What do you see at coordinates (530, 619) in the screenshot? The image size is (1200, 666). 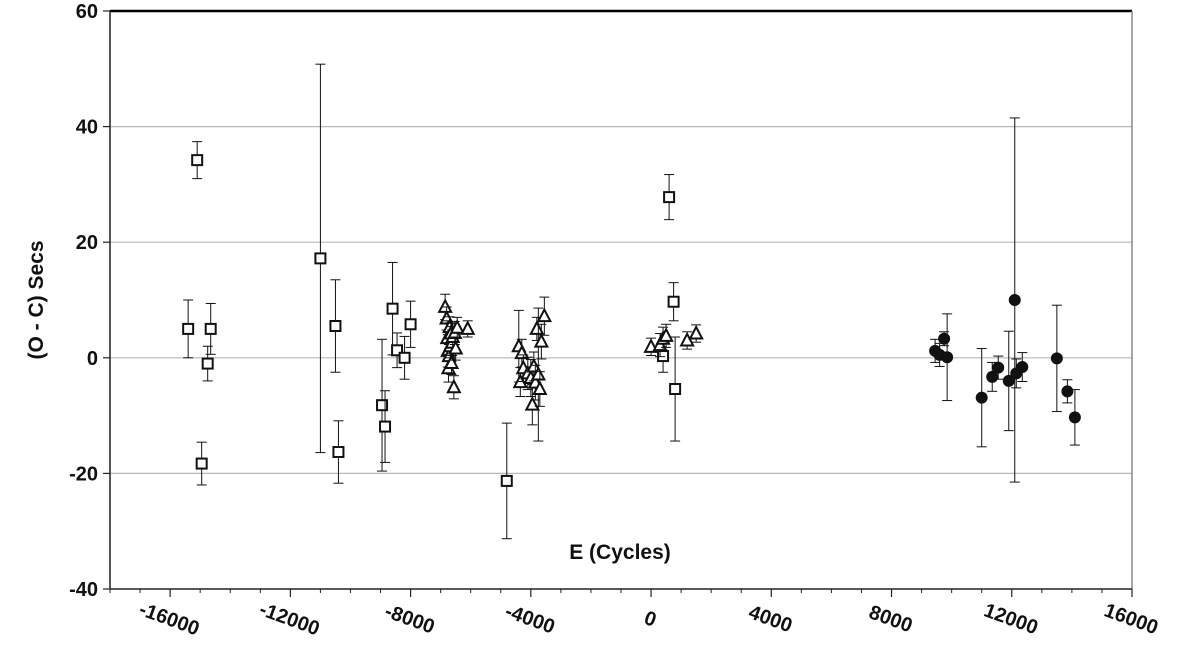 I see `x-tick-label: -4000` at bounding box center [530, 619].